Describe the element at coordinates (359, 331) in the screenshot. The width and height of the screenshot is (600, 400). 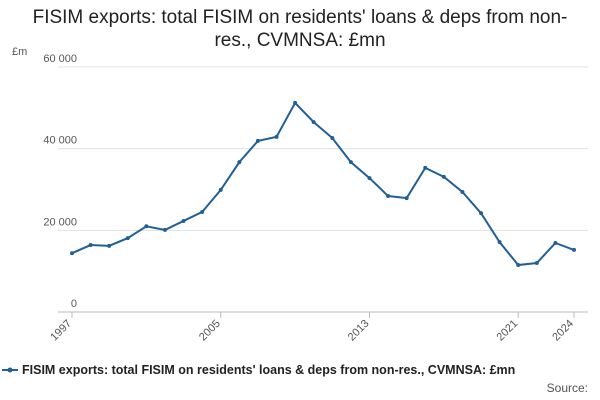
I see `x-tick-label: 2013` at that location.